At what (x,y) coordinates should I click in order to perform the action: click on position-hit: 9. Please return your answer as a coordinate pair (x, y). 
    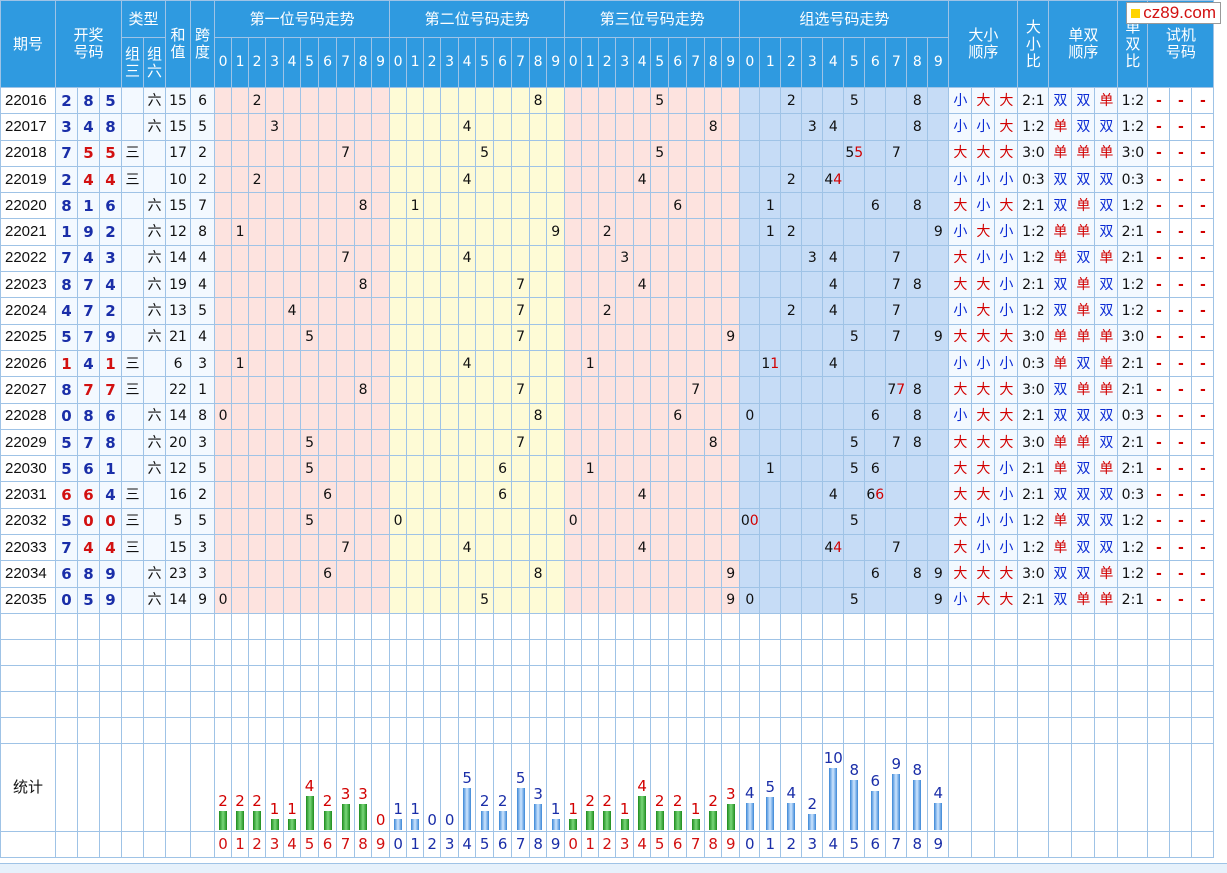
    Looking at the image, I should click on (556, 232).